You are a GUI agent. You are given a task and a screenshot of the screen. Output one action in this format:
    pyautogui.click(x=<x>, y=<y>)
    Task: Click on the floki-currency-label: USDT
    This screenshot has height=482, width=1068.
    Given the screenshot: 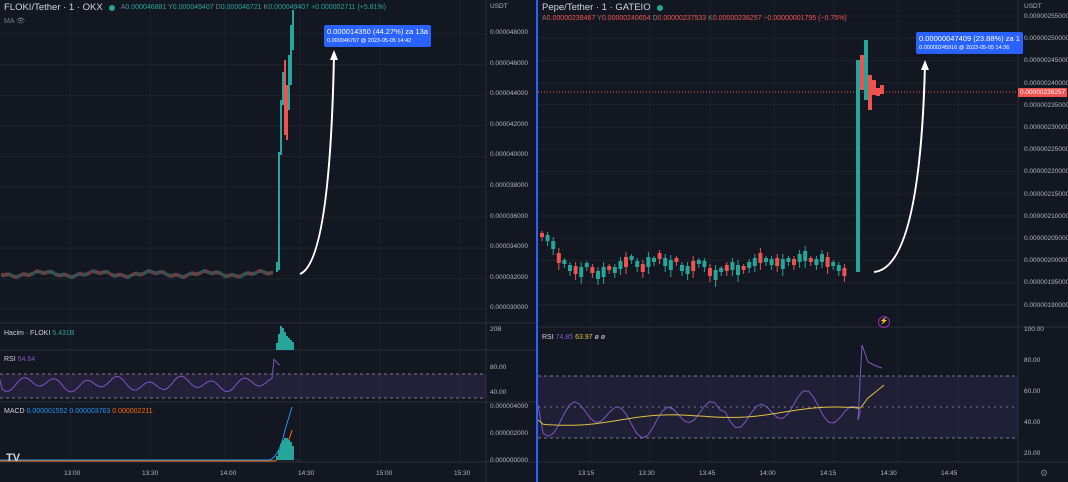 What is the action you would take?
    pyautogui.click(x=499, y=6)
    